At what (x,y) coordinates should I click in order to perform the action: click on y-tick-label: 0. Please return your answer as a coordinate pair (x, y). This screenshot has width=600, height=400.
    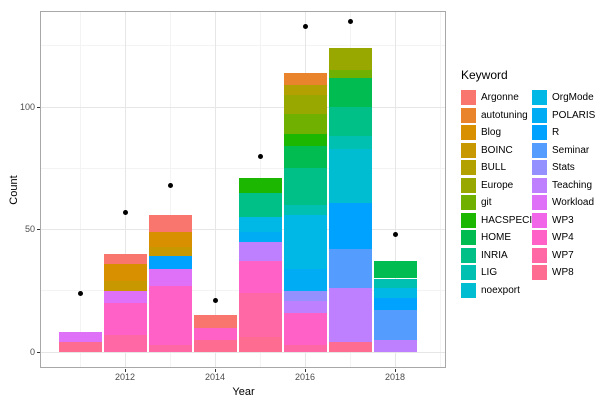
    Looking at the image, I should click on (32, 351).